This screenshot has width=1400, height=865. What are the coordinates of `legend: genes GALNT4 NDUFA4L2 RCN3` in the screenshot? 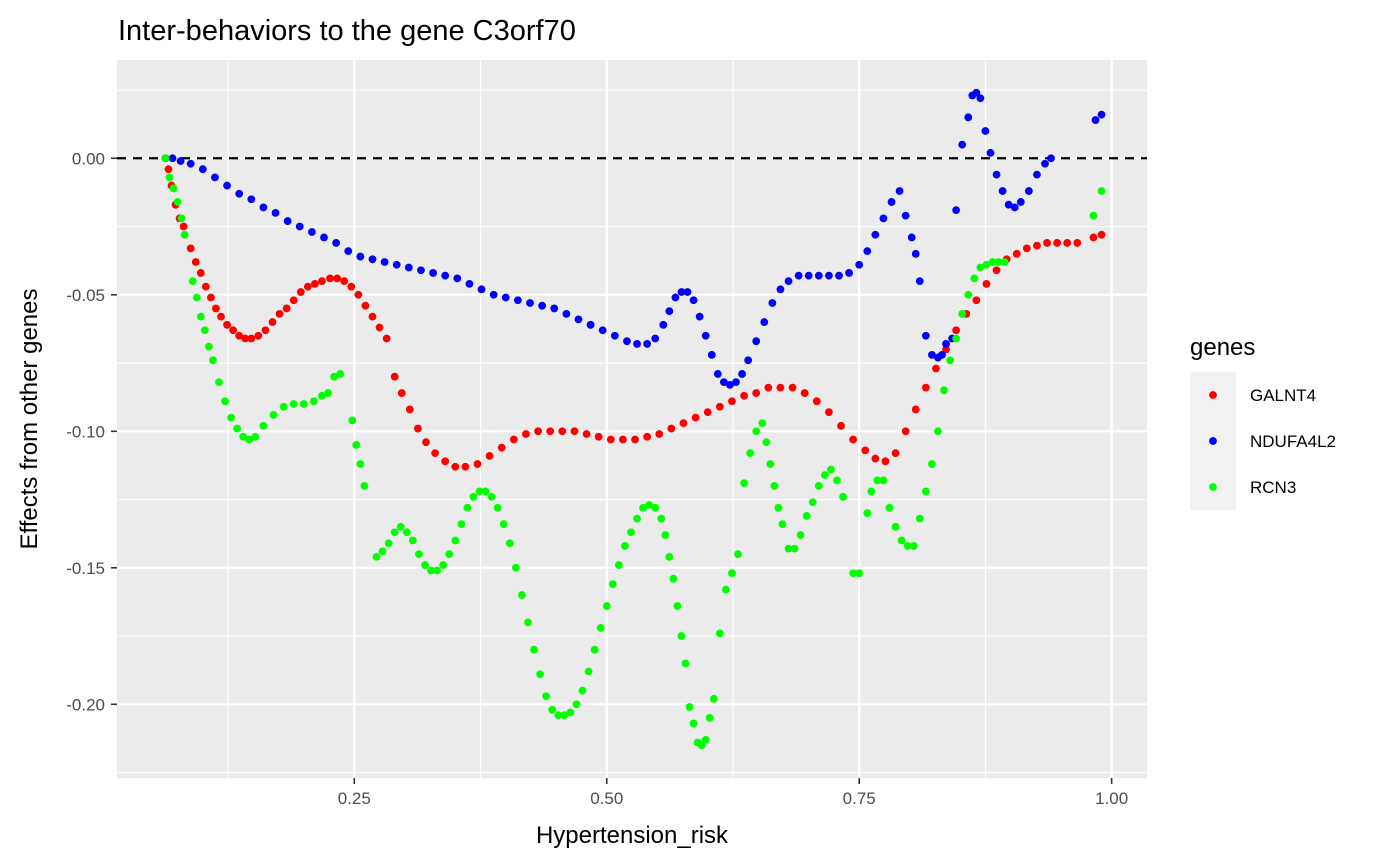 It's located at (1263, 422).